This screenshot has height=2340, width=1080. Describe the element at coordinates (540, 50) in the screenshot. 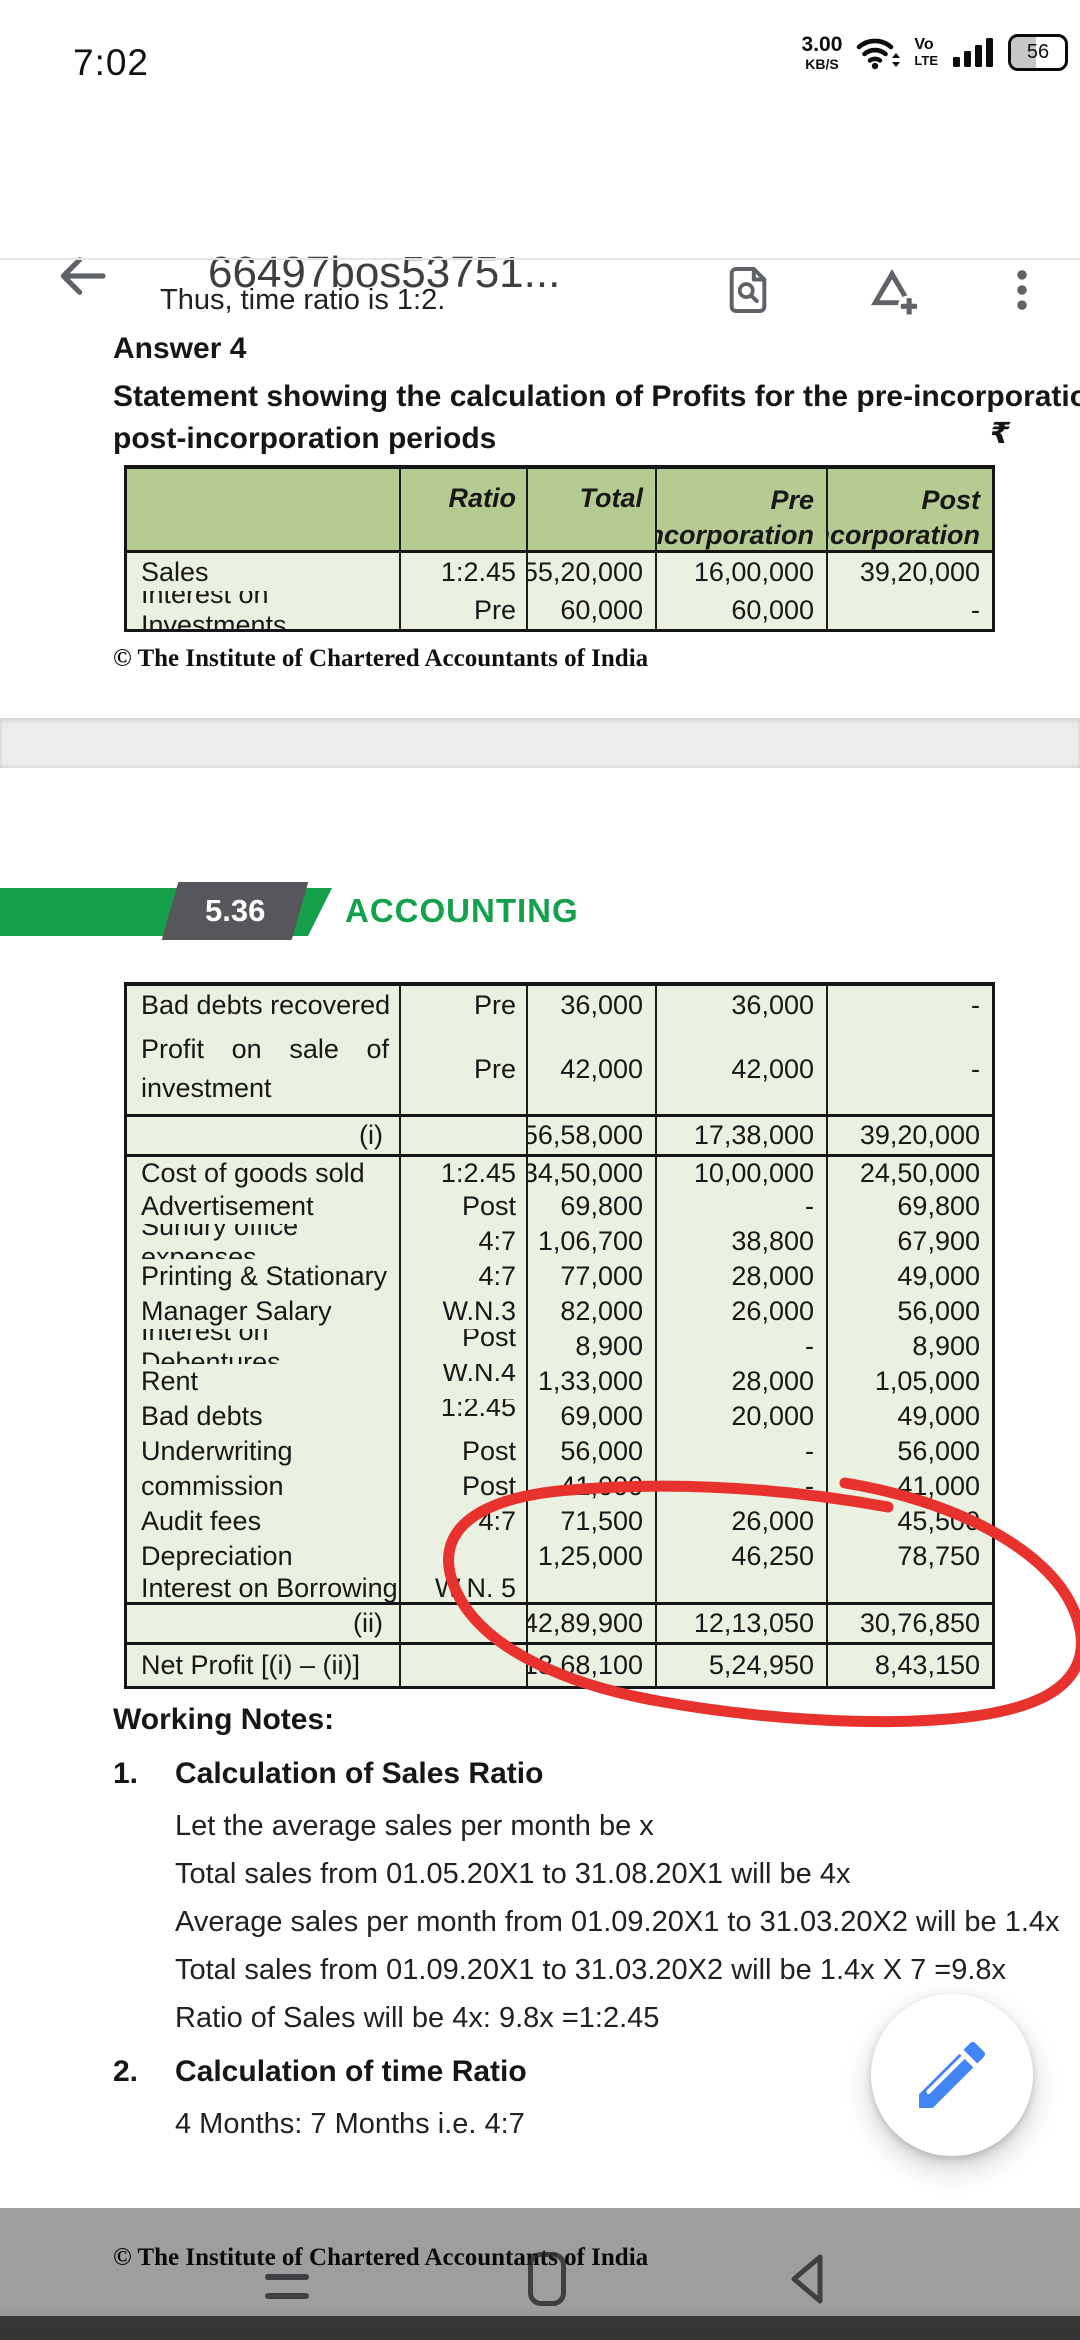

I see `status-bar: 7:02 3.00 KB/S Vo LTE 56` at that location.